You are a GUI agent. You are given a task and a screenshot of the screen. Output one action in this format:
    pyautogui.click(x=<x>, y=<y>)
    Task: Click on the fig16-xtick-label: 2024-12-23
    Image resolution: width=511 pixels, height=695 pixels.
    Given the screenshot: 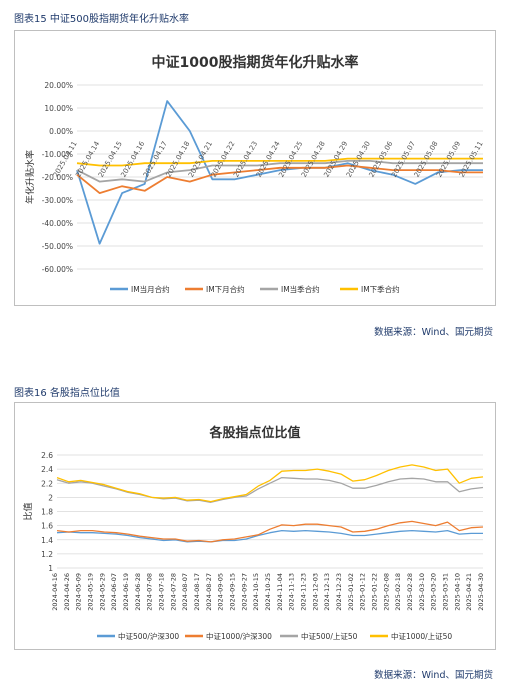 What is the action you would take?
    pyautogui.click(x=339, y=592)
    